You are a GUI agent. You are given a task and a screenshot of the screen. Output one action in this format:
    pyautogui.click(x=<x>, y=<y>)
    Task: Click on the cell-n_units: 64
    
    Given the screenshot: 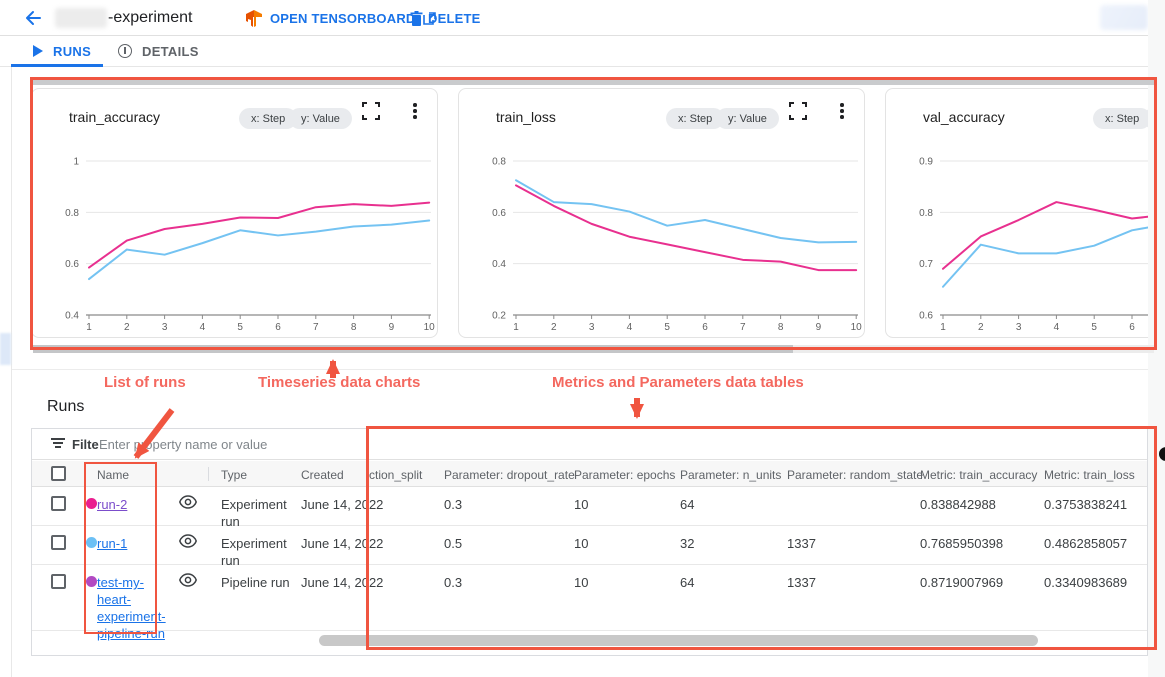 What is the action you would take?
    pyautogui.click(x=687, y=582)
    